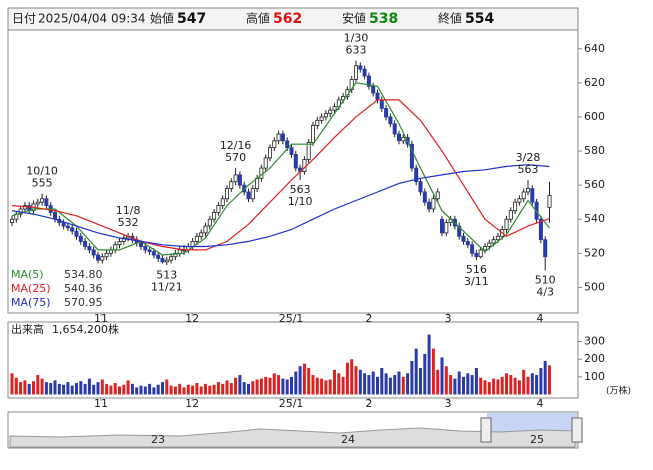  Describe the element at coordinates (83, 288) in the screenshot. I see `legend-value: 540.36` at that location.